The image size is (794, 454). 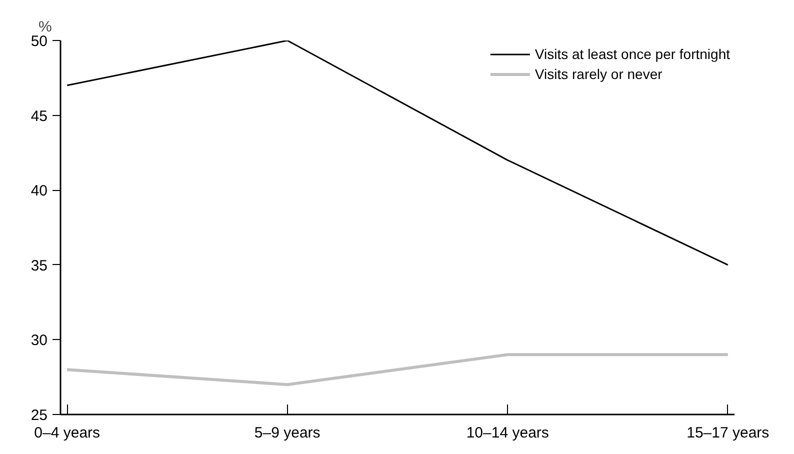 I want to click on y-axis-title: %, so click(x=45, y=27).